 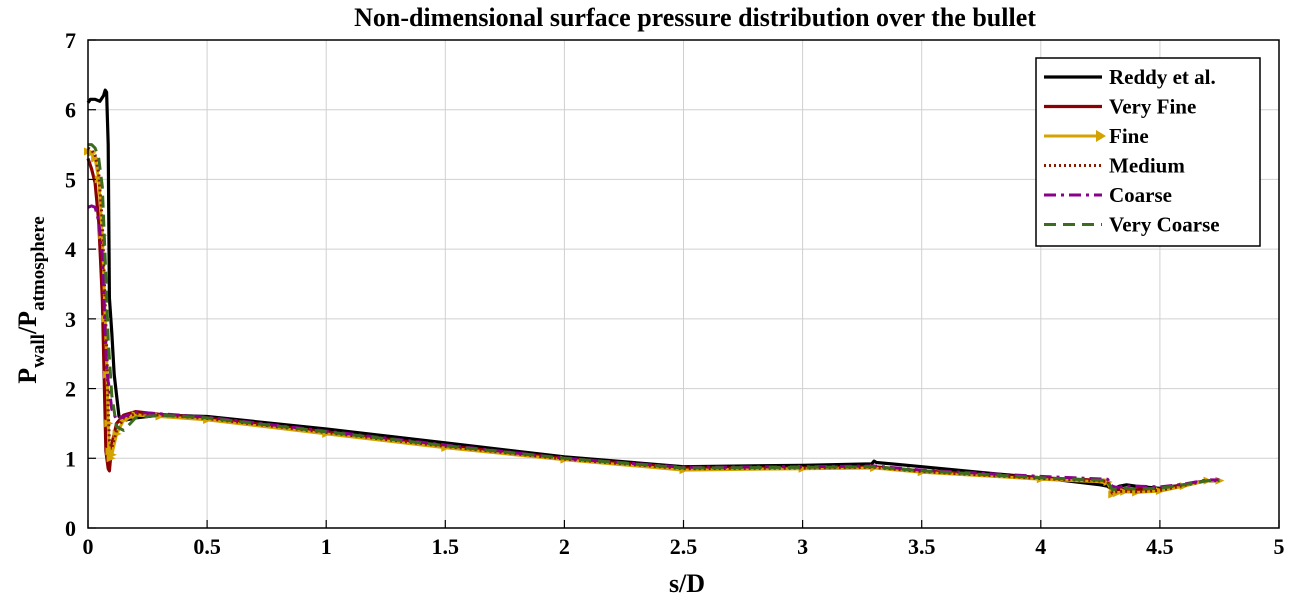 I want to click on x-tick-label: 4, so click(x=1040, y=546).